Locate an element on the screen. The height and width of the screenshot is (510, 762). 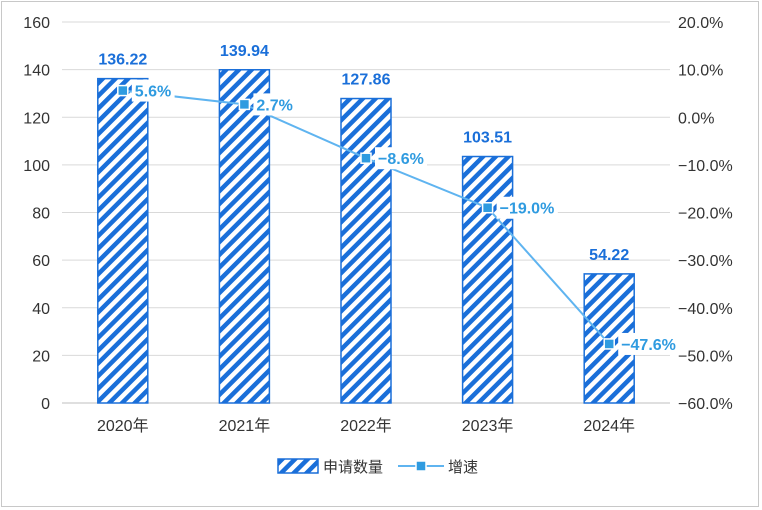
x-tick-label: 2020年 is located at coordinates (123, 426).